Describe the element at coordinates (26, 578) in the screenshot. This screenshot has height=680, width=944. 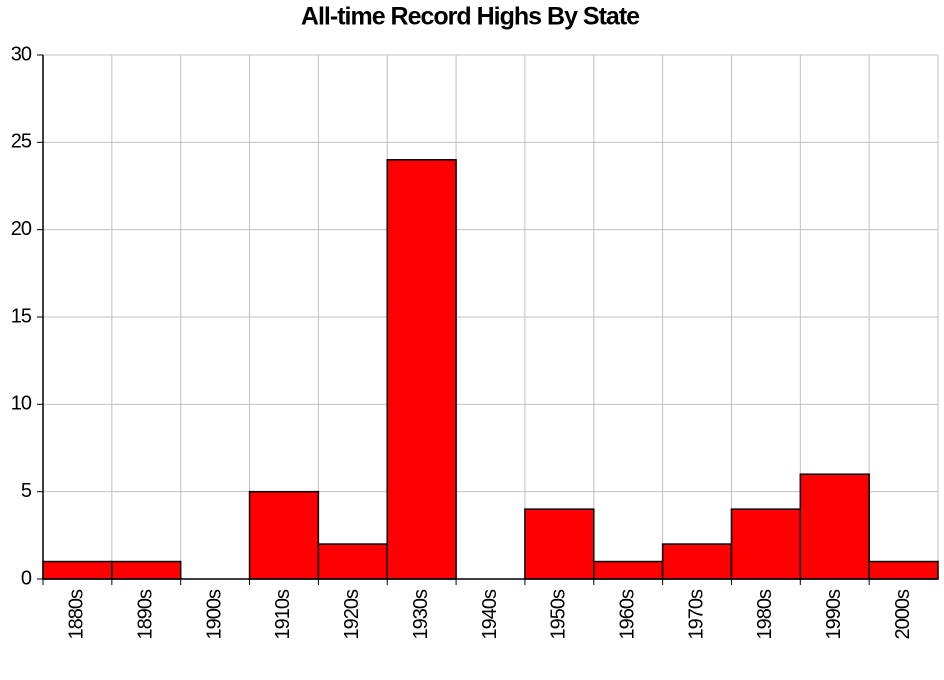
I see `y-tick-label: 0` at that location.